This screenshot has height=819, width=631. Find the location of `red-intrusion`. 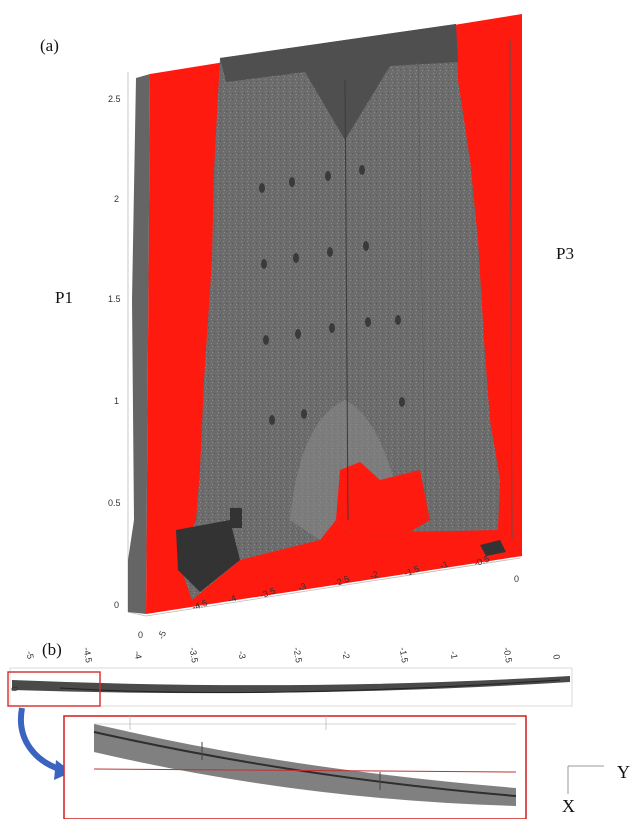

red-intrusion is located at coordinates (383, 501).